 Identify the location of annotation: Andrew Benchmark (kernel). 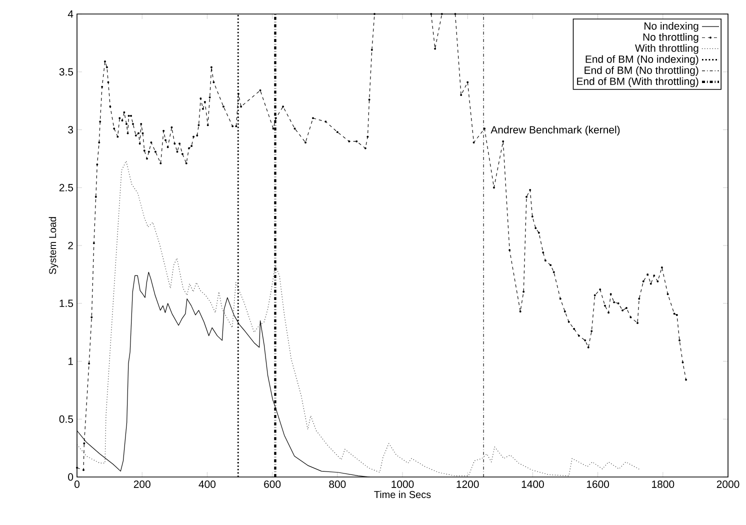
(555, 131).